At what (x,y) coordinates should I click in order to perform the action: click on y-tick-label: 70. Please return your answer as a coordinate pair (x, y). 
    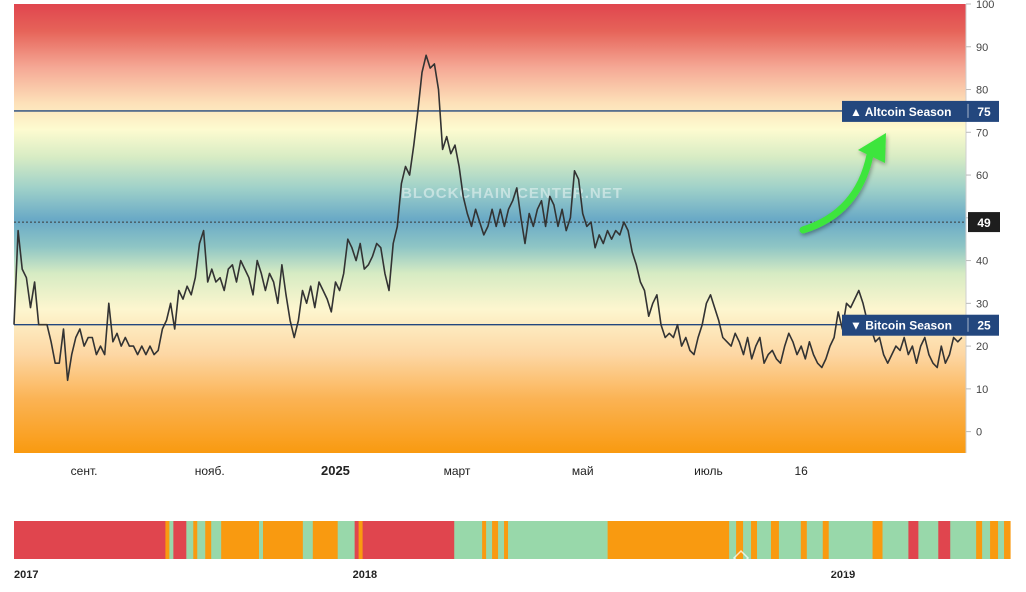
    Looking at the image, I should click on (982, 133).